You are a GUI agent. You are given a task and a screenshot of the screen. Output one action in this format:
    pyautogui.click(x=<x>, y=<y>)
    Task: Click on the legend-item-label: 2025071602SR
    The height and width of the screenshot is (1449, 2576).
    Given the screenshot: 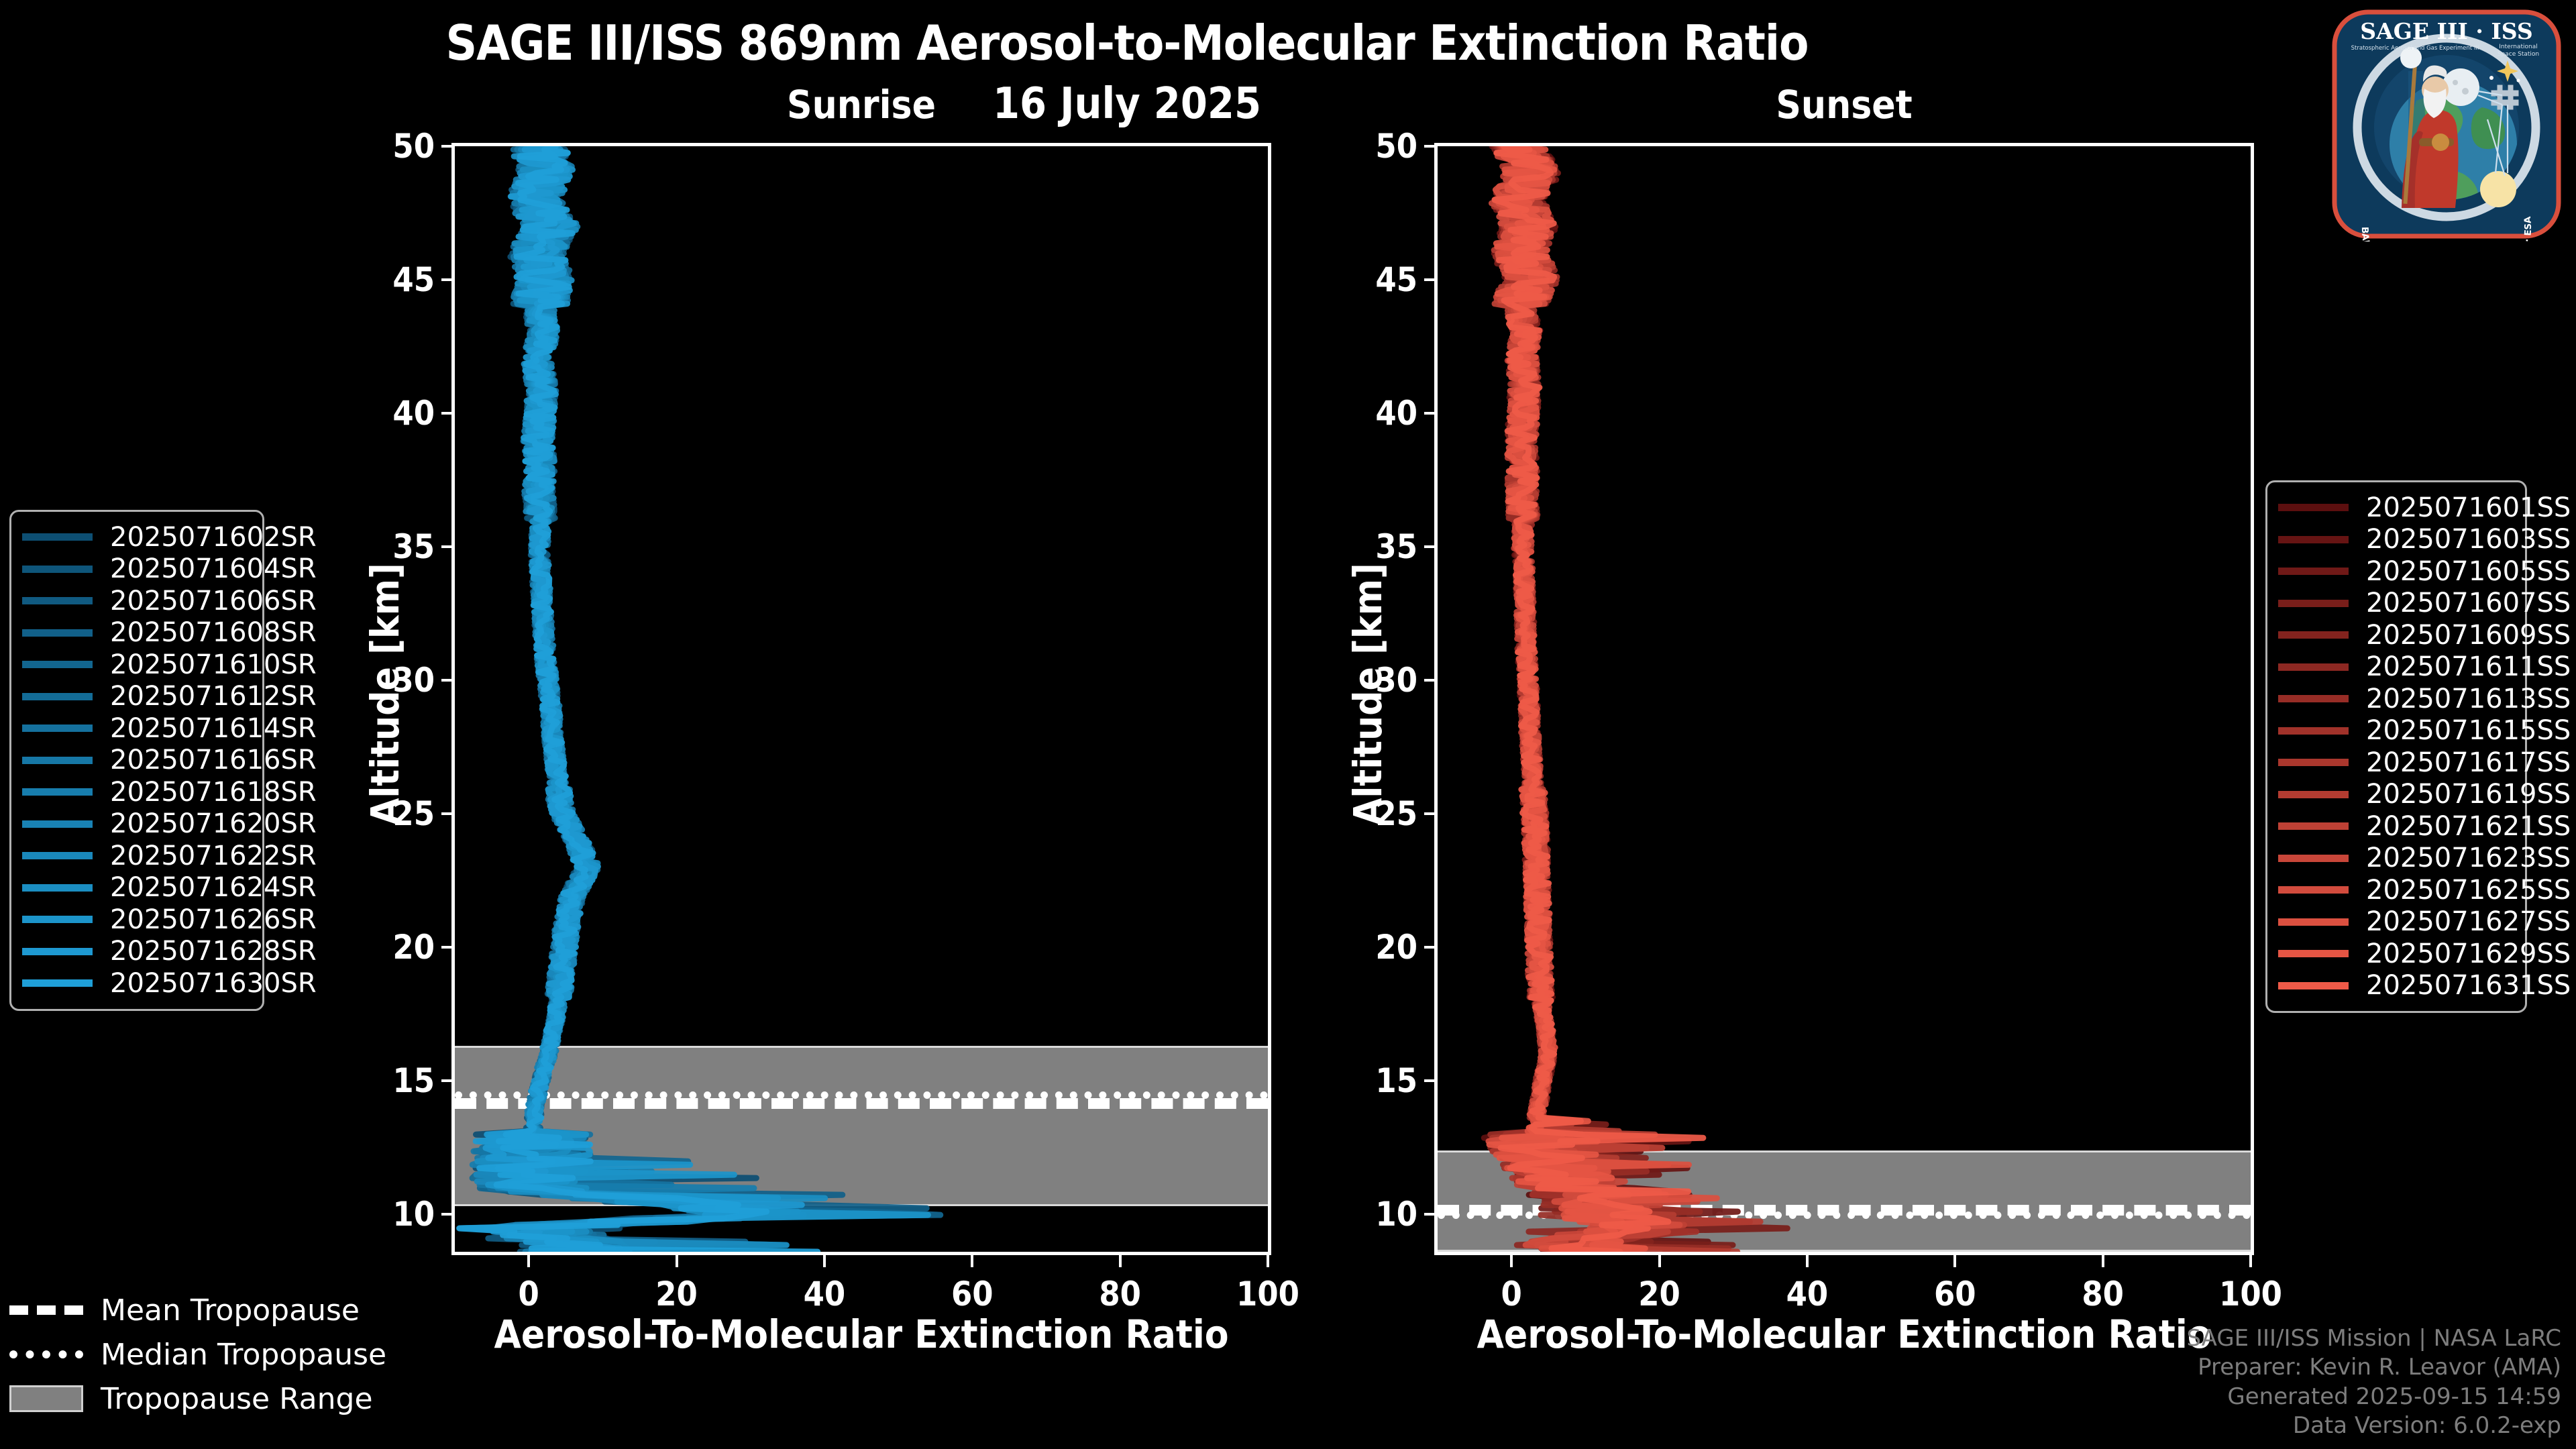 What is the action you would take?
    pyautogui.click(x=213, y=537)
    